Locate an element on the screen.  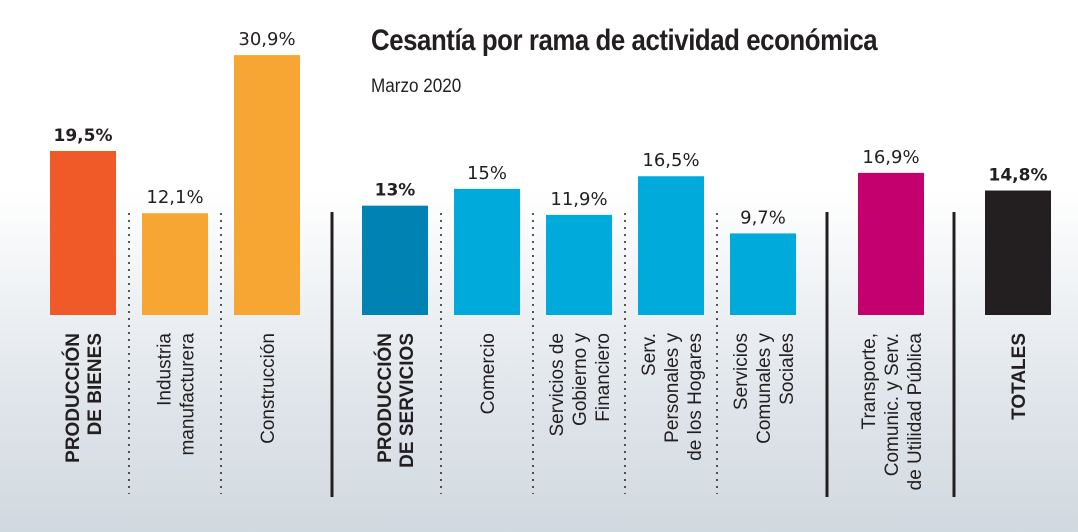
category-label-line: Construcción is located at coordinates (268, 388).